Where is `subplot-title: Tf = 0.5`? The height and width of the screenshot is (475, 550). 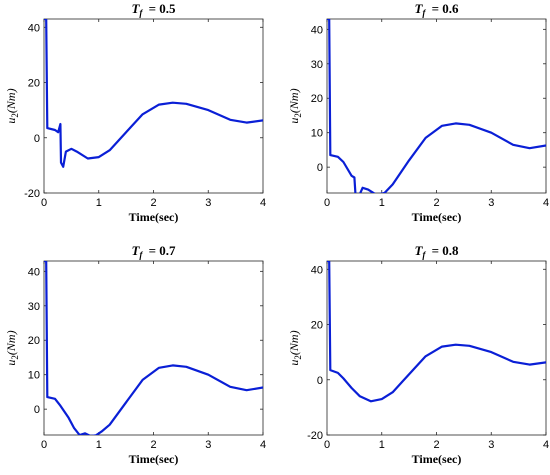 subplot-title: Tf = 0.5 is located at coordinates (153, 9).